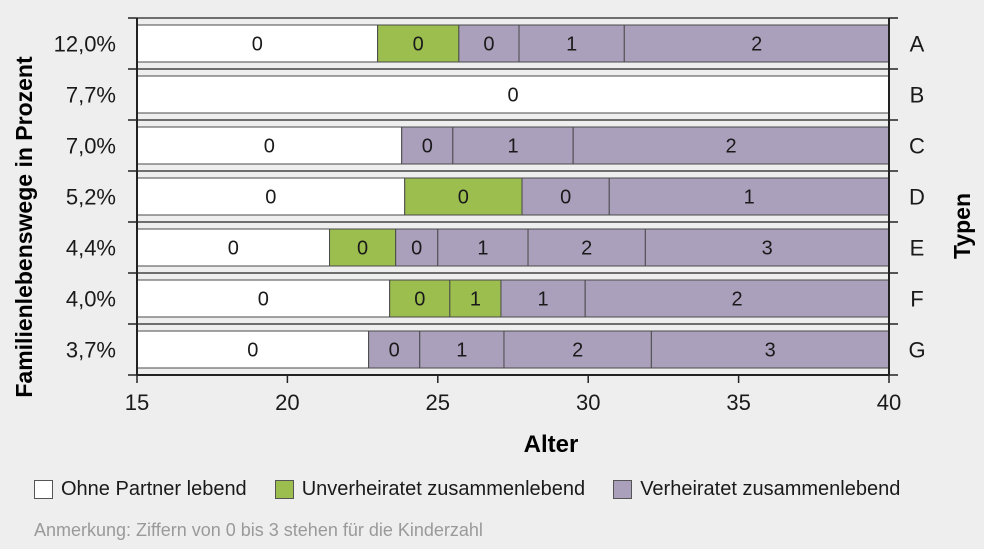 This screenshot has height=549, width=984. What do you see at coordinates (916, 299) in the screenshot?
I see `row-type-label: F` at bounding box center [916, 299].